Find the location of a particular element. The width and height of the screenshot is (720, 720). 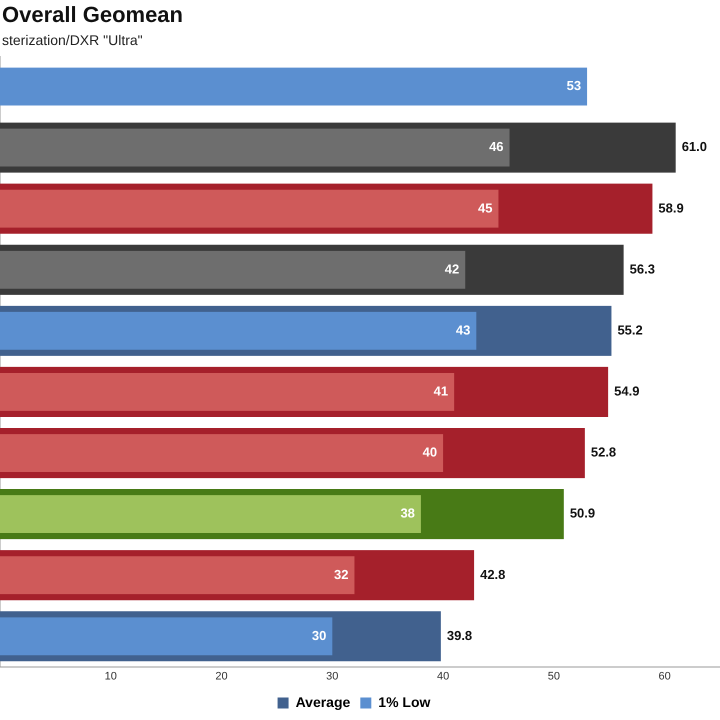

data-label: 58.9 is located at coordinates (671, 208).